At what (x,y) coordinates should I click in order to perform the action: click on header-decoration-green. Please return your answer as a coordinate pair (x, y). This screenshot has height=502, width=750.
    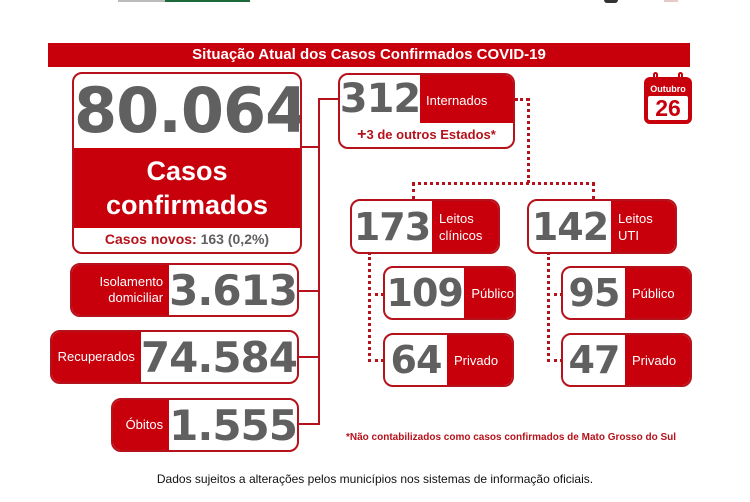
    Looking at the image, I should click on (207, 1).